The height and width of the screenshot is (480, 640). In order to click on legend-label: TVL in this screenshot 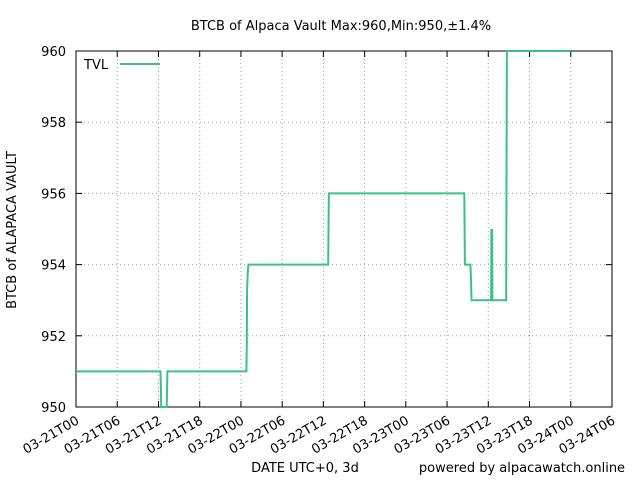, I will do `click(96, 65)`.